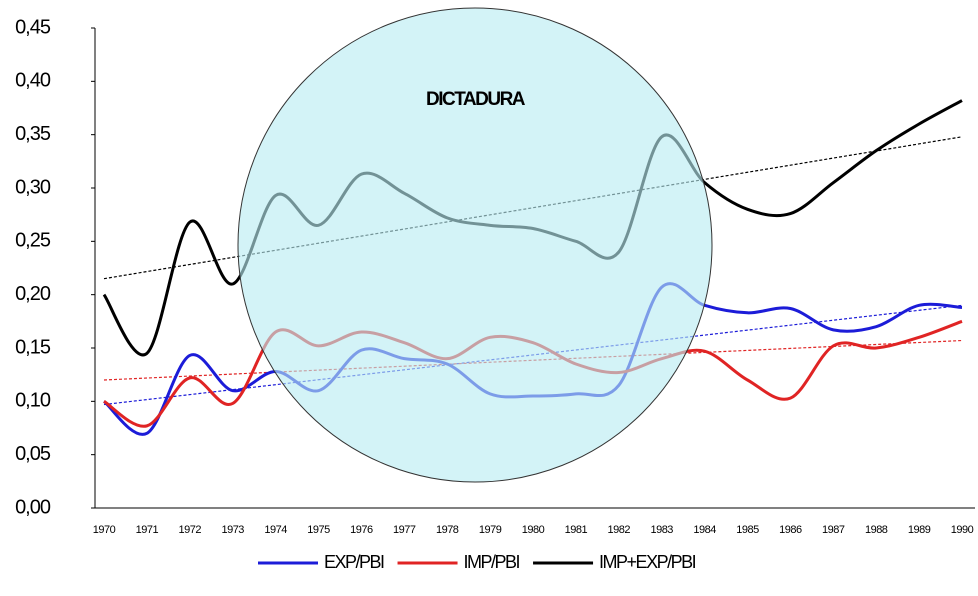 This screenshot has width=978, height=596. What do you see at coordinates (704, 530) in the screenshot?
I see `x-tick-label: 1984` at bounding box center [704, 530].